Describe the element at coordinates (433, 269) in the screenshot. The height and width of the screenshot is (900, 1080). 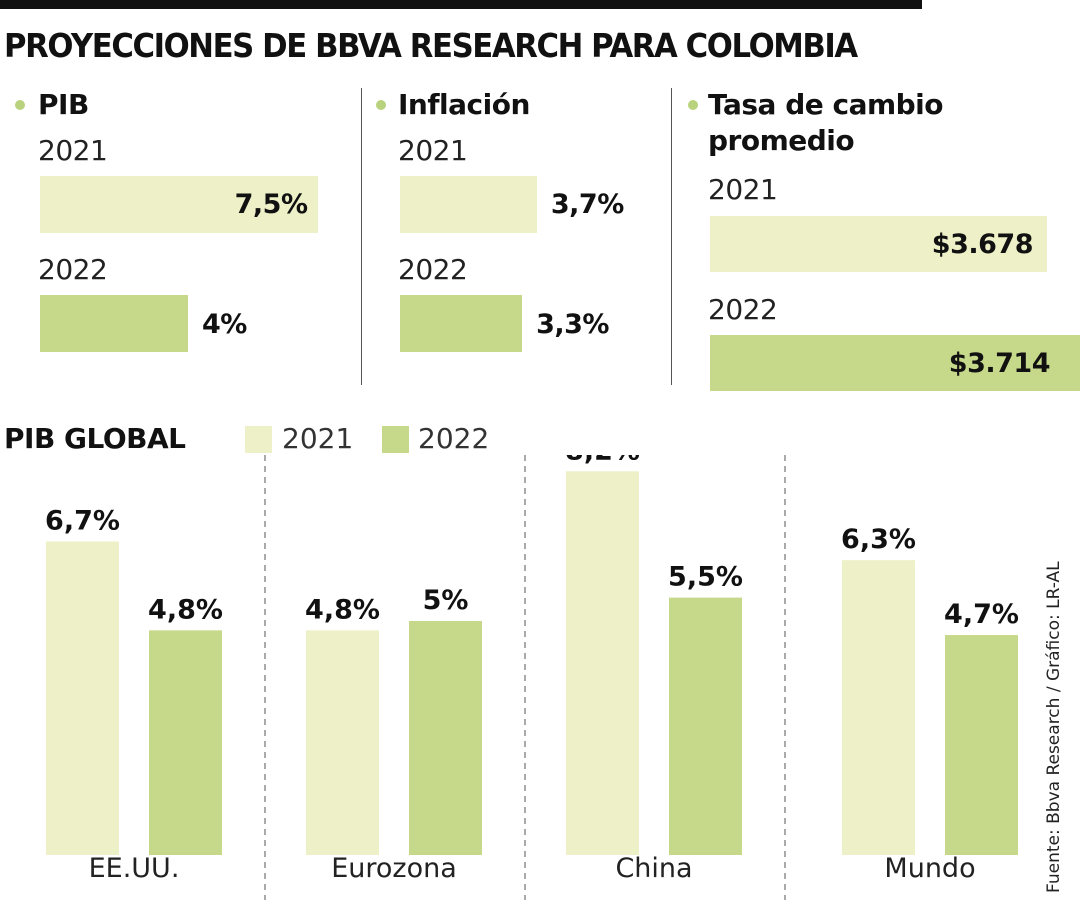
I see `inflacion-year-2022: 2022` at that location.